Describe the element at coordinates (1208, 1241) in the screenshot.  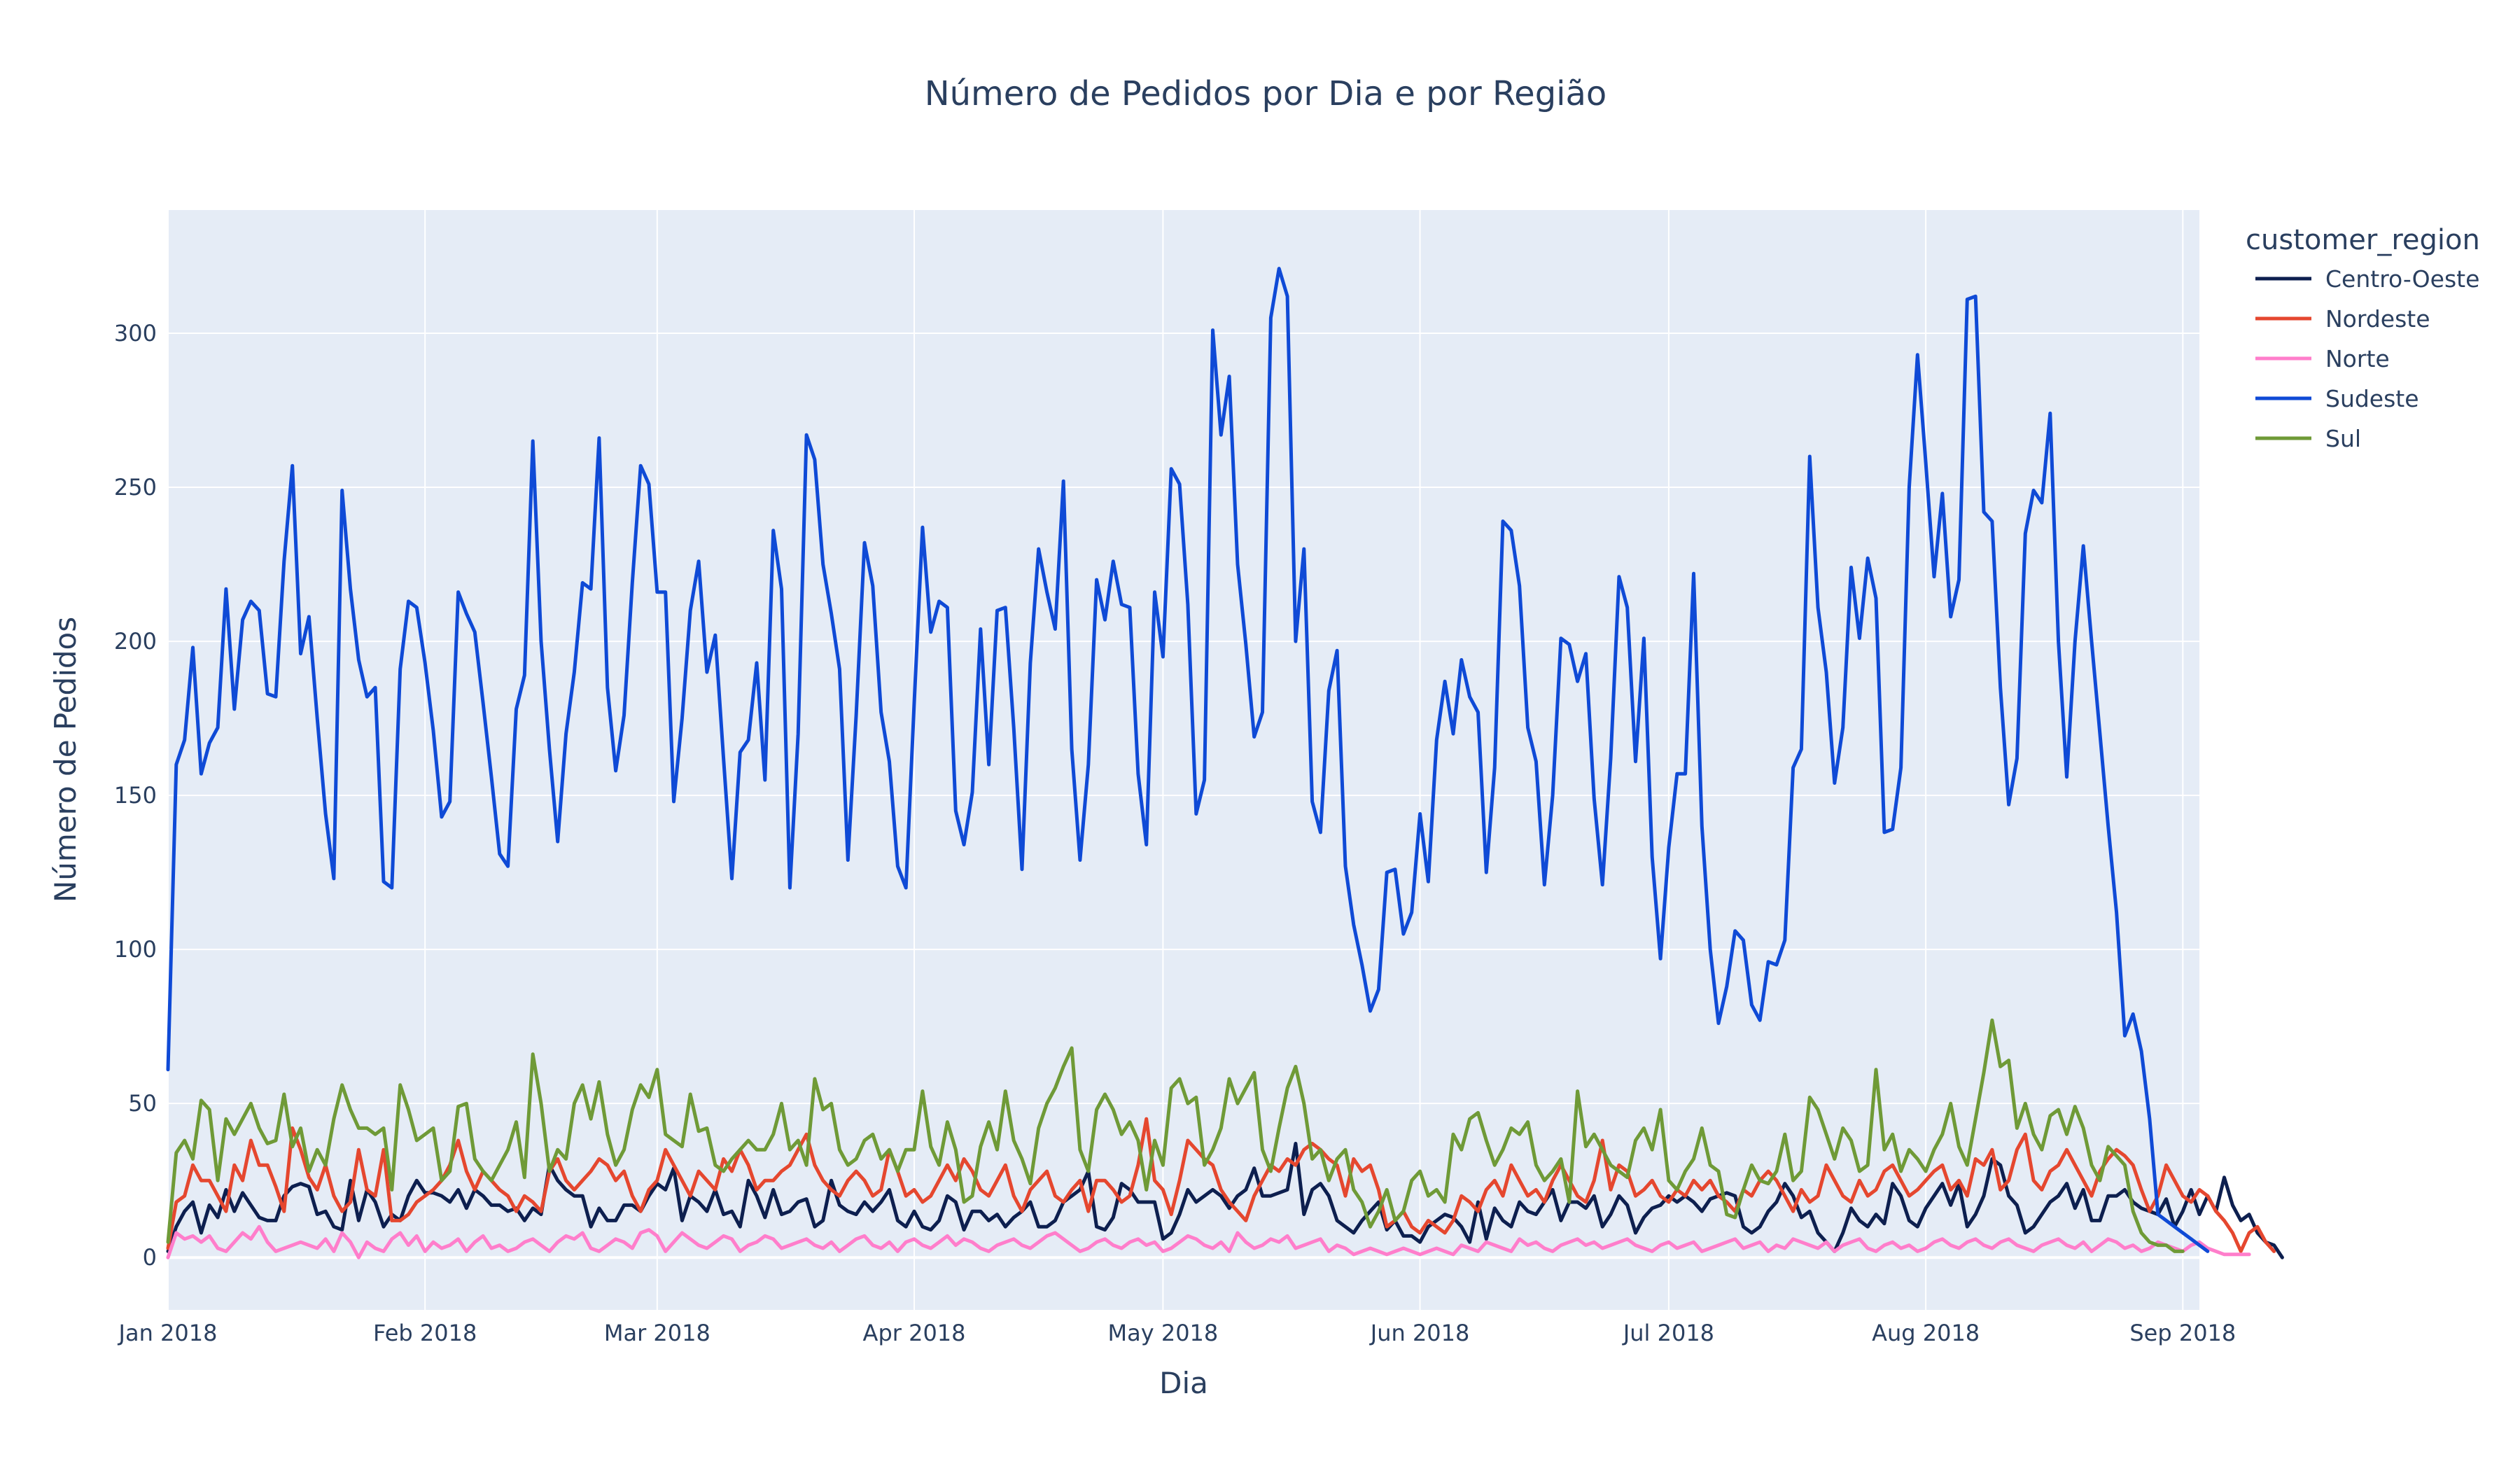
I see `series-line-norte` at that location.